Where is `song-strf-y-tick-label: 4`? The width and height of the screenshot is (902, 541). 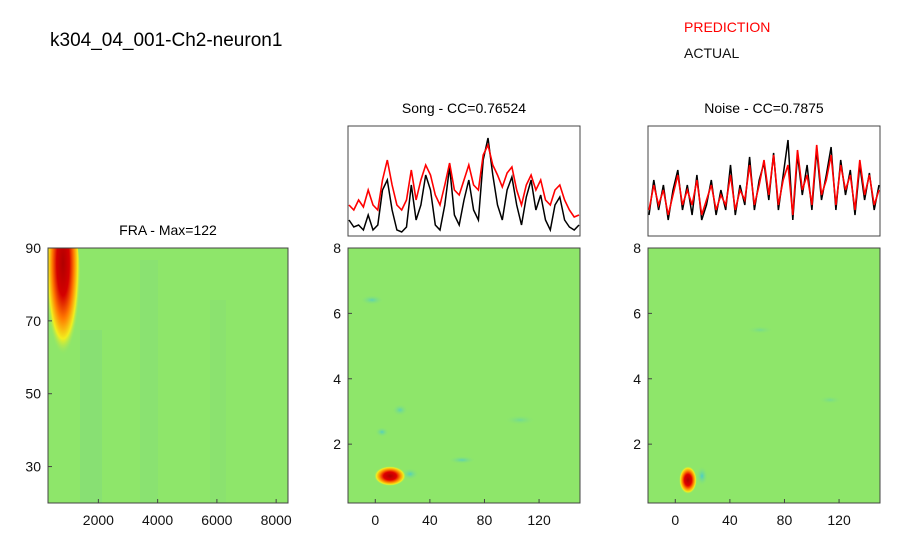 song-strf-y-tick-label: 4 is located at coordinates (337, 379).